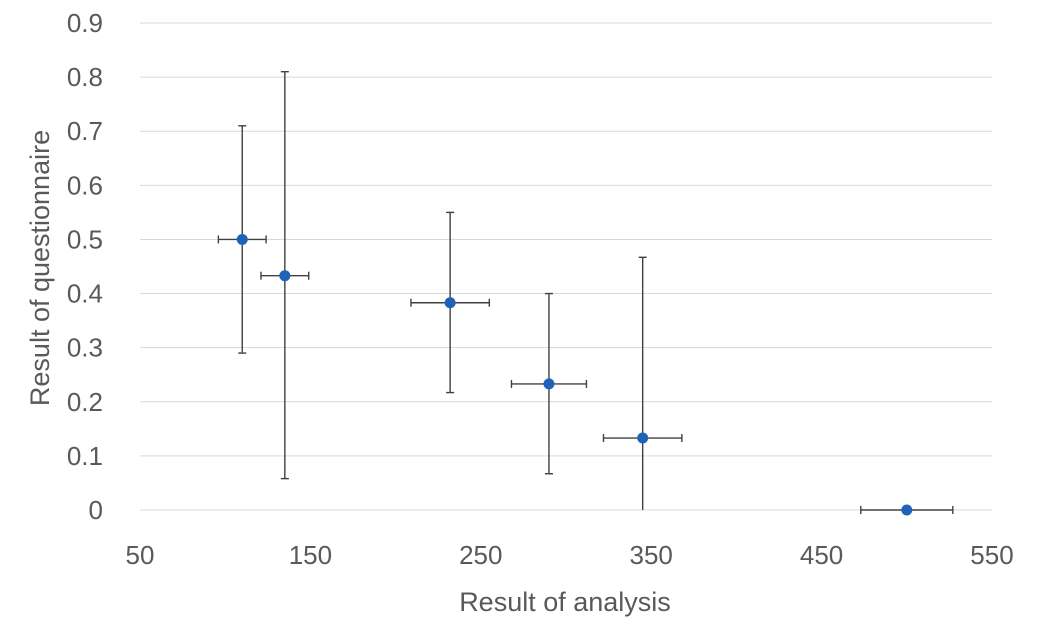 The image size is (1040, 634). What do you see at coordinates (991, 555) in the screenshot?
I see `x-tick-label: 550` at bounding box center [991, 555].